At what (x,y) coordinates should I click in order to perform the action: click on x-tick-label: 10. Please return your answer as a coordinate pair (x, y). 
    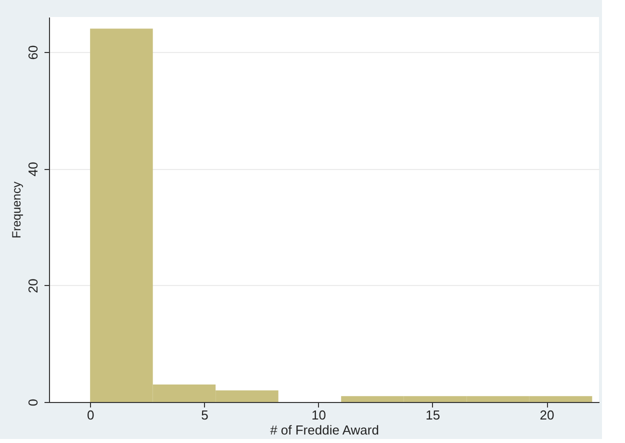
    Looking at the image, I should click on (319, 415).